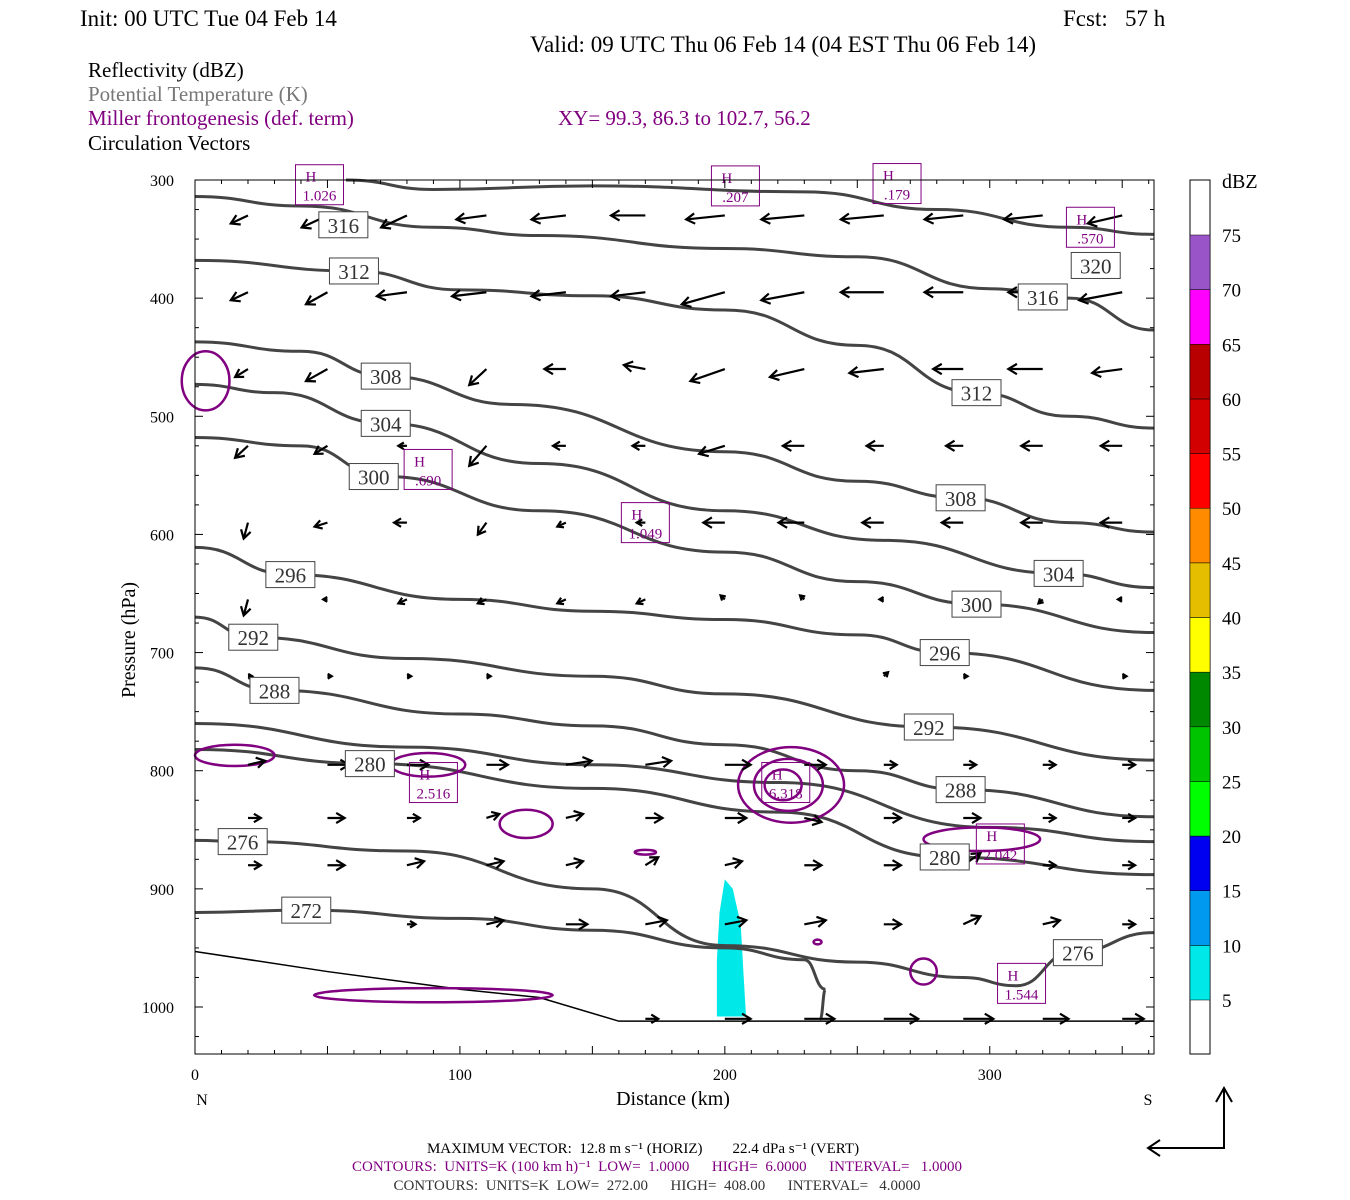 The image size is (1350, 1200). I want to click on colorbar-label: 60, so click(1231, 400).